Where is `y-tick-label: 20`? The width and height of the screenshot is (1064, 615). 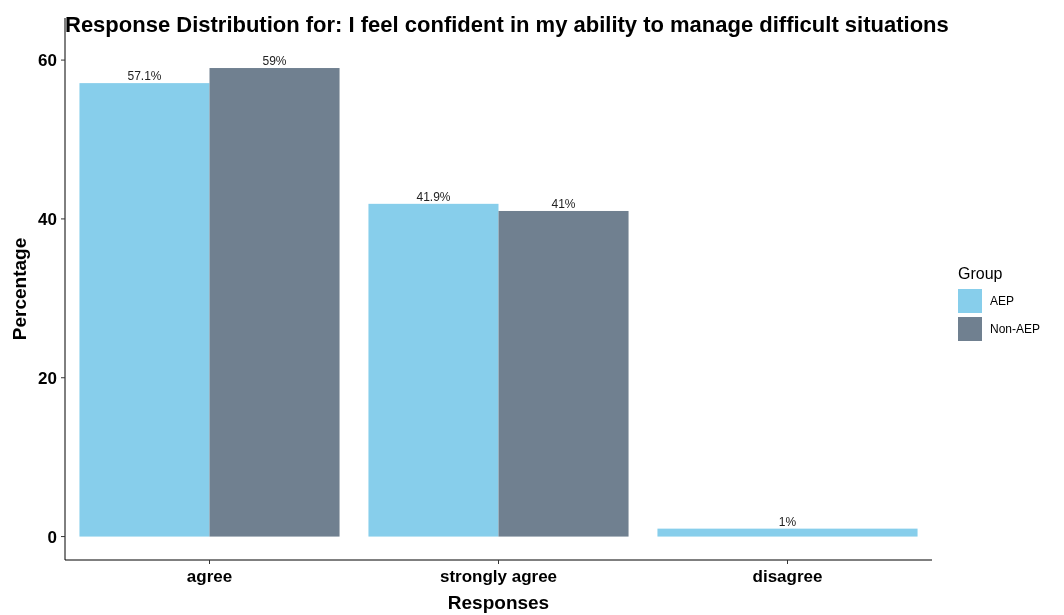 y-tick-label: 20 is located at coordinates (47, 378).